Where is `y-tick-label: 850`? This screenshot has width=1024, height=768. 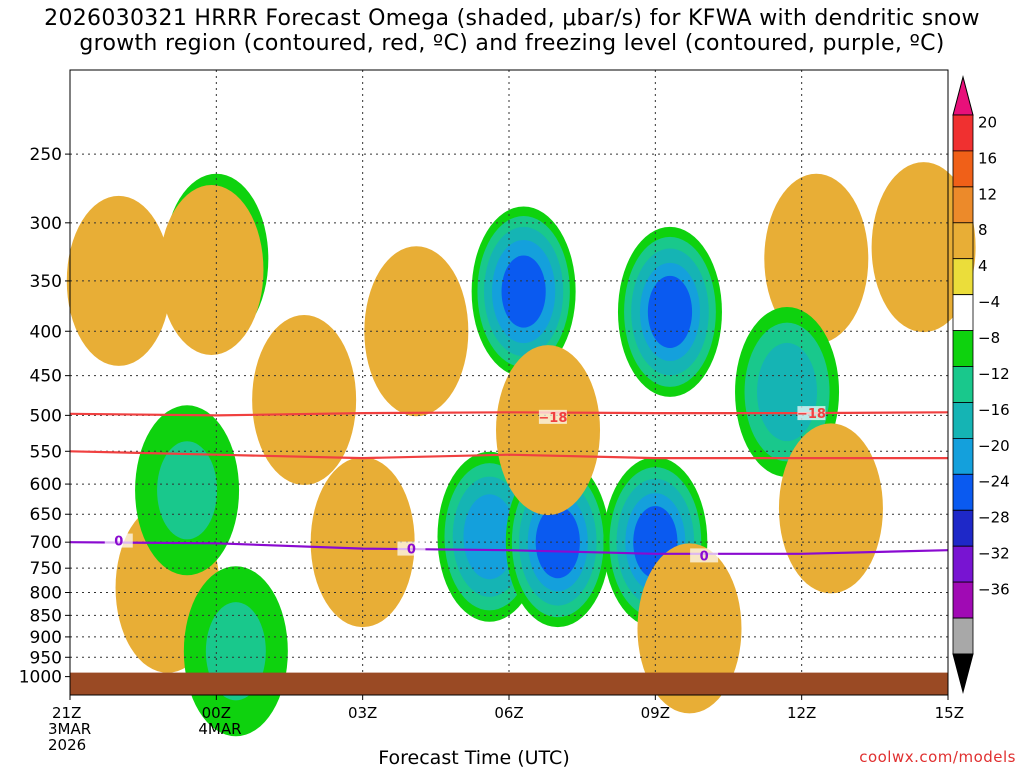 y-tick-label: 850 is located at coordinates (46, 616).